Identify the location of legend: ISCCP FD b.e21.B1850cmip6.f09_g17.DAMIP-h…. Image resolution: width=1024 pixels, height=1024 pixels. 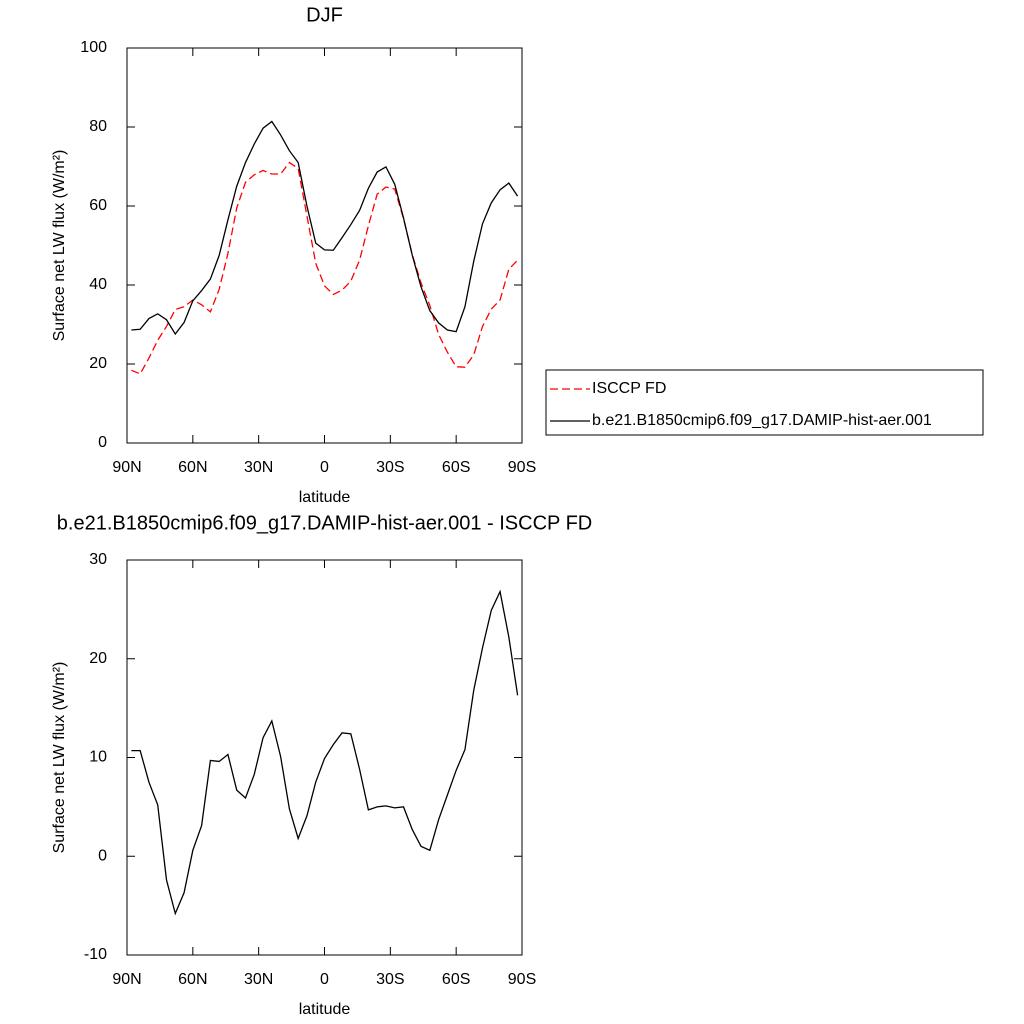
(764, 402).